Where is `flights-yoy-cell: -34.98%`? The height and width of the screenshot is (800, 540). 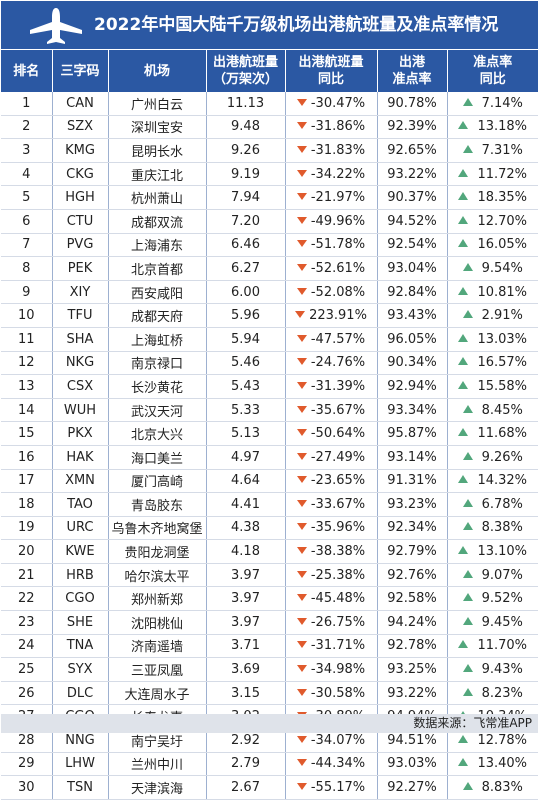
flights-yoy-cell: -34.98% is located at coordinates (331, 669).